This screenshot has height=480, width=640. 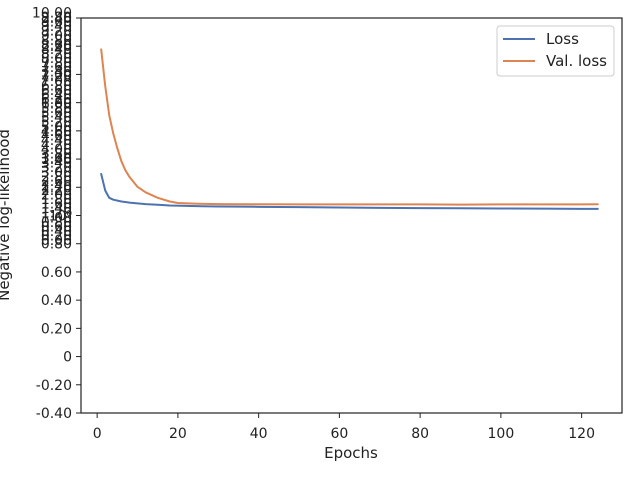 I want to click on y-overlap-tick-label: 5.20, so click(x=56, y=123).